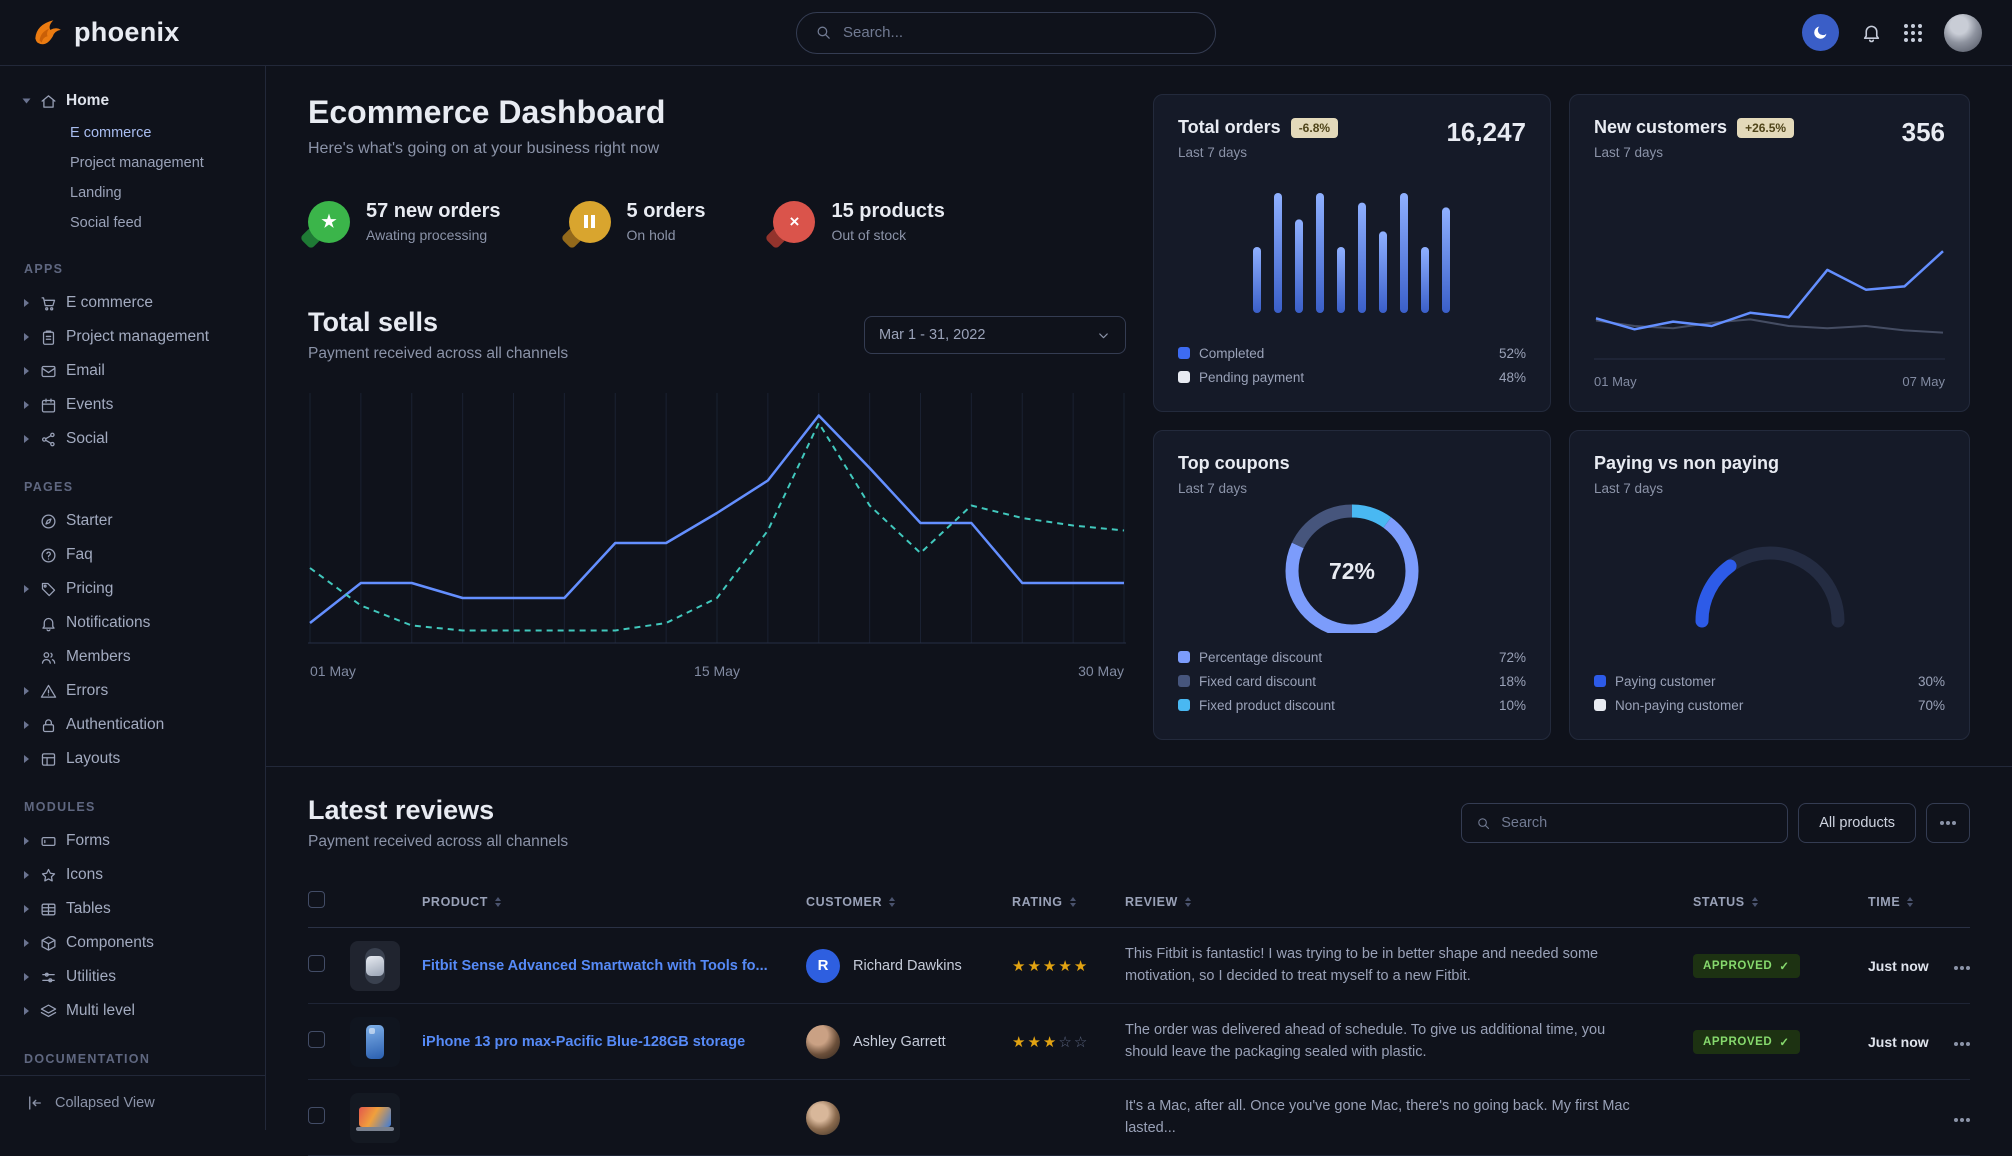  Describe the element at coordinates (132, 193) in the screenshot. I see `sidebar-subitem-landing: Landing` at that location.